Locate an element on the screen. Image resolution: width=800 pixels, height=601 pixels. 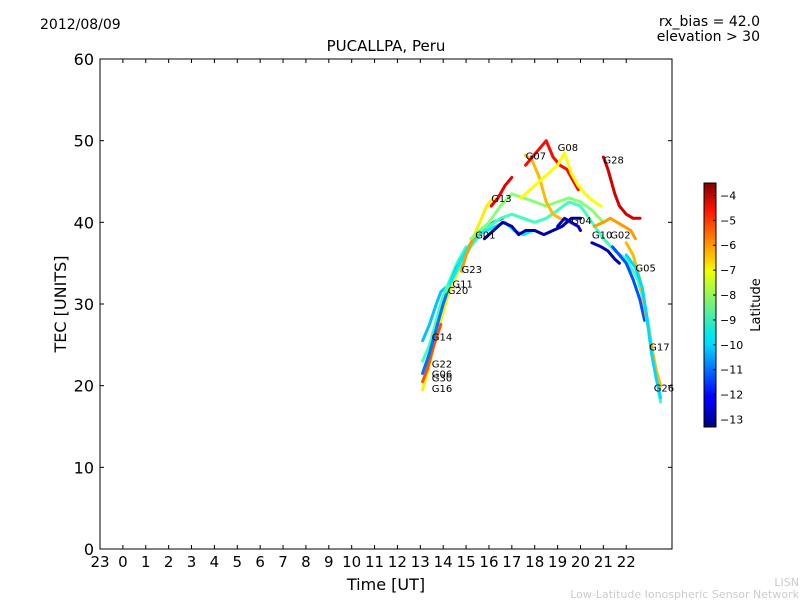
series-label-g05: G05 is located at coordinates (645, 268).